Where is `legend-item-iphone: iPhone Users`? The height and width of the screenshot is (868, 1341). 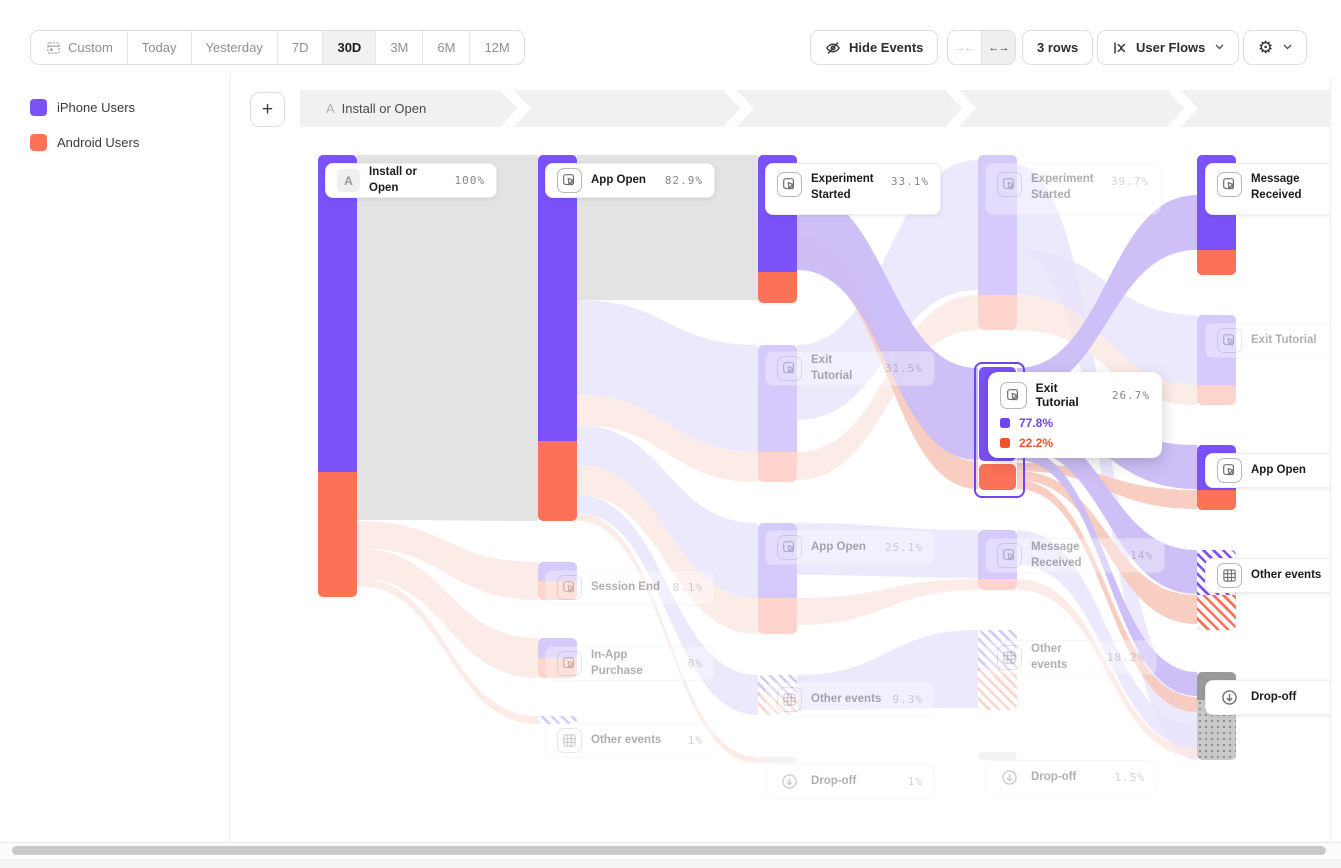
legend-item-iphone: iPhone Users is located at coordinates (82, 107).